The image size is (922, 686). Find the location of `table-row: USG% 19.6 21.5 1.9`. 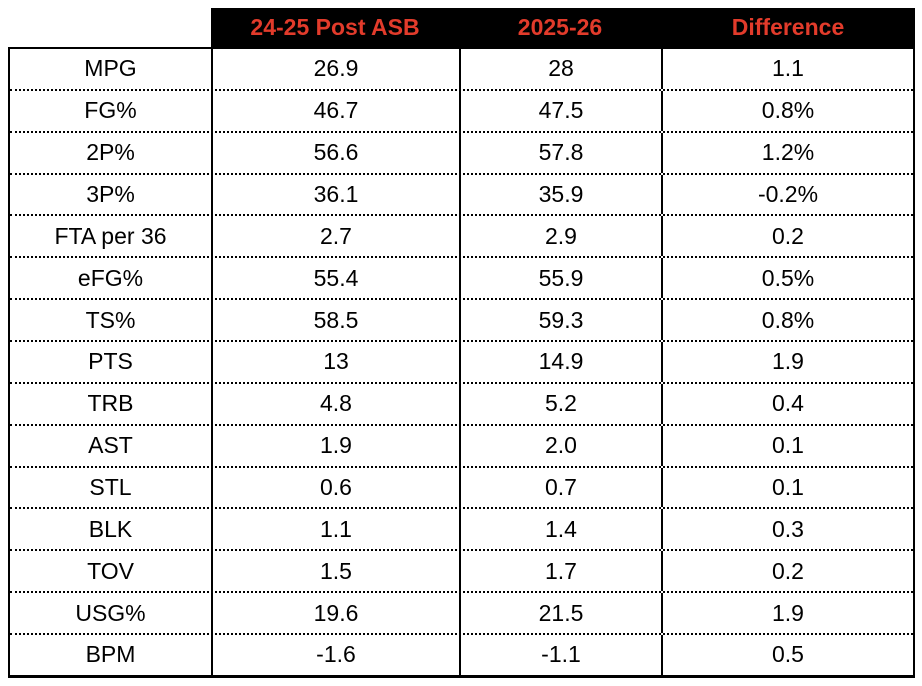

table-row: USG% 19.6 21.5 1.9 is located at coordinates (461, 612).